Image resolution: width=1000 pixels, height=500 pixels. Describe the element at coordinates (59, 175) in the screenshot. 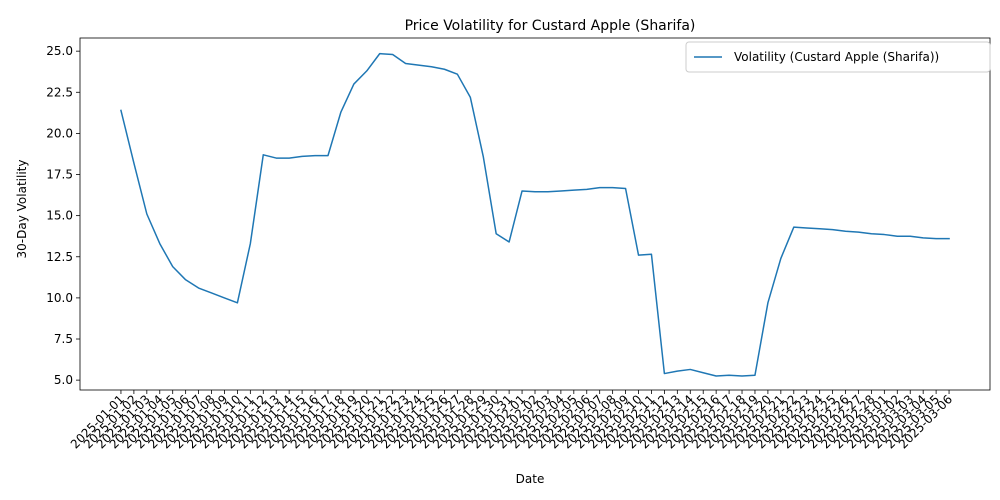

I see `y-tick-label: 17.5` at that location.